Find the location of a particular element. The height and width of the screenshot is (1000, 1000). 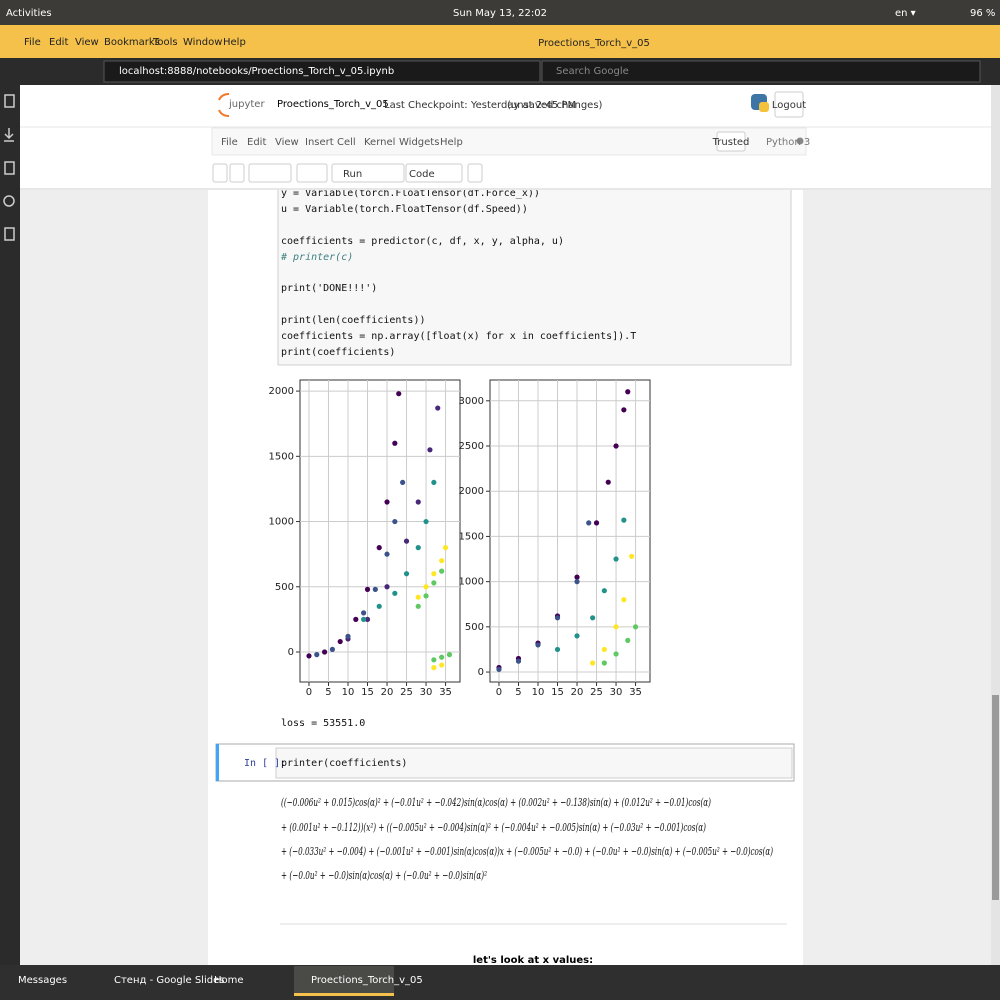

loss-output: loss = 53551.0 is located at coordinates (323, 723).